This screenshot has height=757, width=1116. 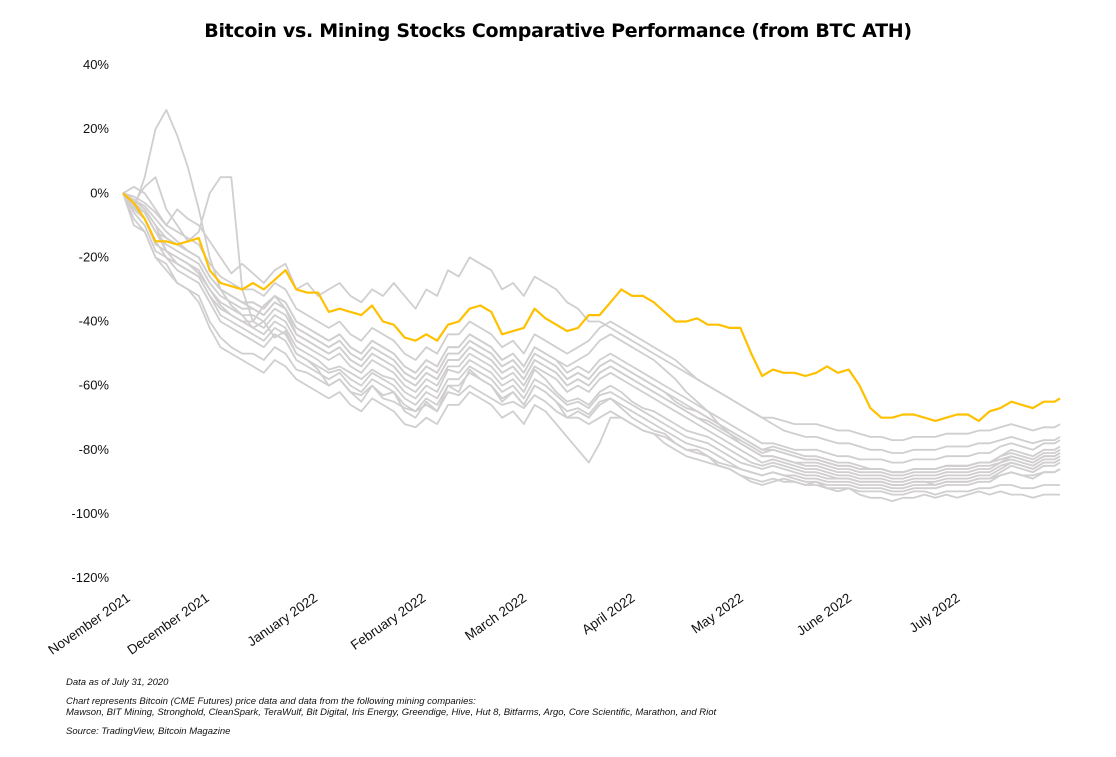 I want to click on y-tick-label: 40%, so click(x=96, y=64).